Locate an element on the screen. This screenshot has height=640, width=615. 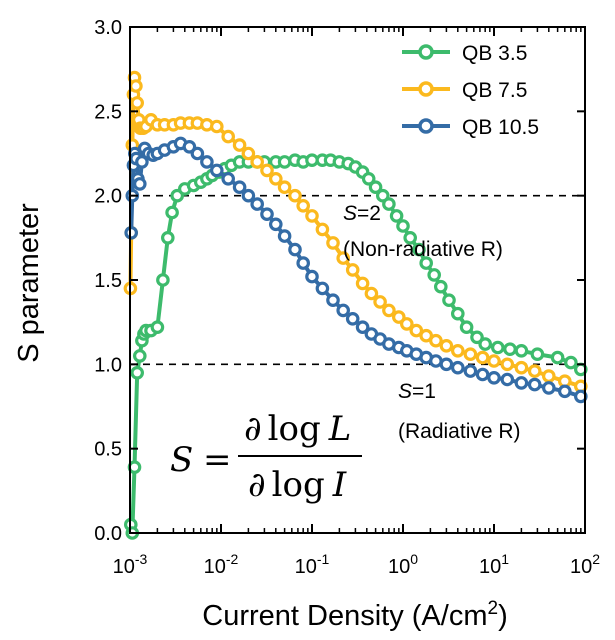
formula-numerator: ∂ log L is located at coordinates (297, 429).